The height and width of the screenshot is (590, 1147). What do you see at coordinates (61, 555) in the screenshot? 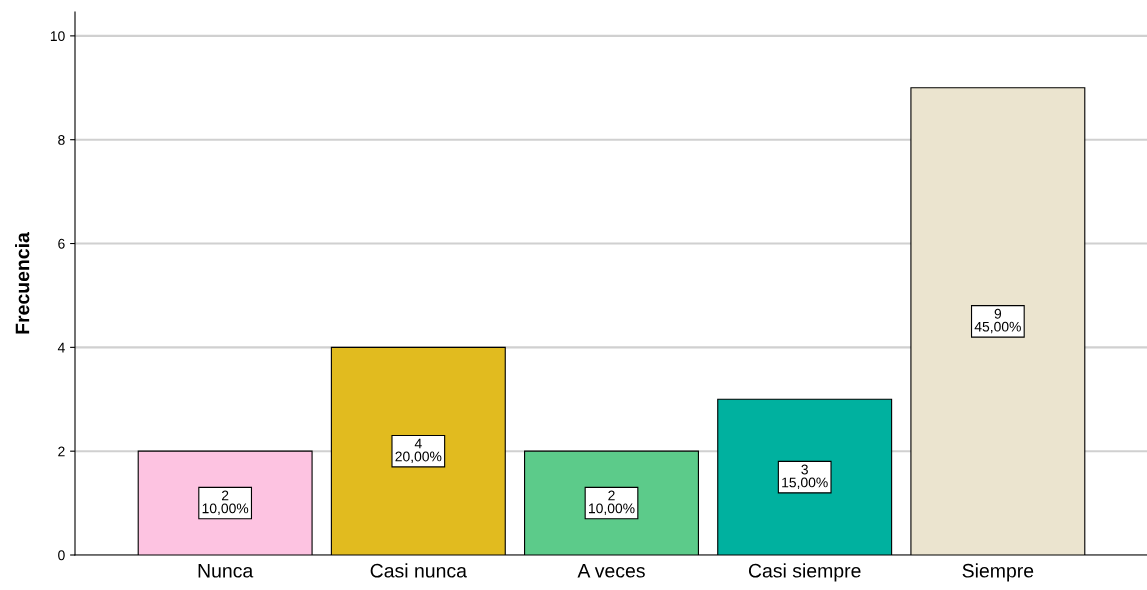
I see `y-tick-label: 0` at bounding box center [61, 555].